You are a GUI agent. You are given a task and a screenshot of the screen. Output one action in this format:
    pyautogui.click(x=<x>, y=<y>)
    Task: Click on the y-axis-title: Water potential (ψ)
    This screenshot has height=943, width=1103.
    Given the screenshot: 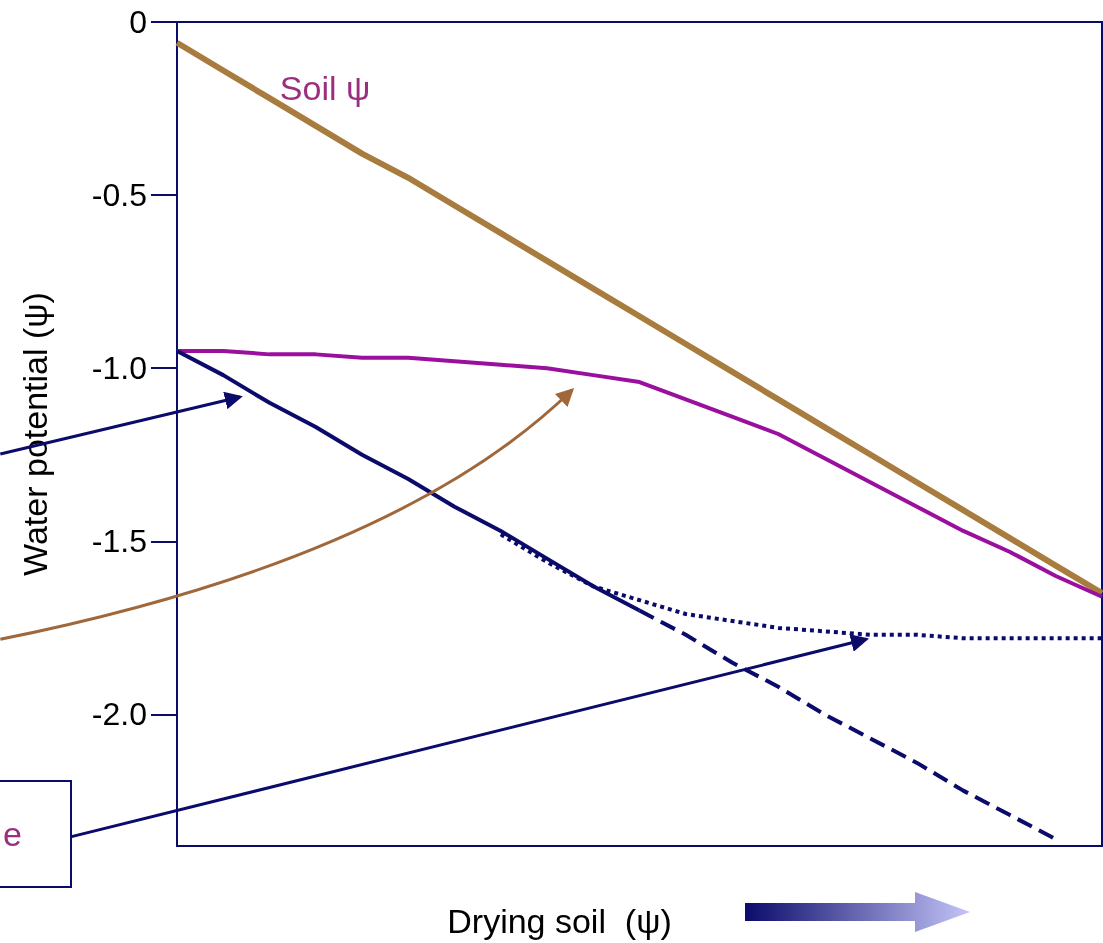 What is the action you would take?
    pyautogui.click(x=35, y=434)
    